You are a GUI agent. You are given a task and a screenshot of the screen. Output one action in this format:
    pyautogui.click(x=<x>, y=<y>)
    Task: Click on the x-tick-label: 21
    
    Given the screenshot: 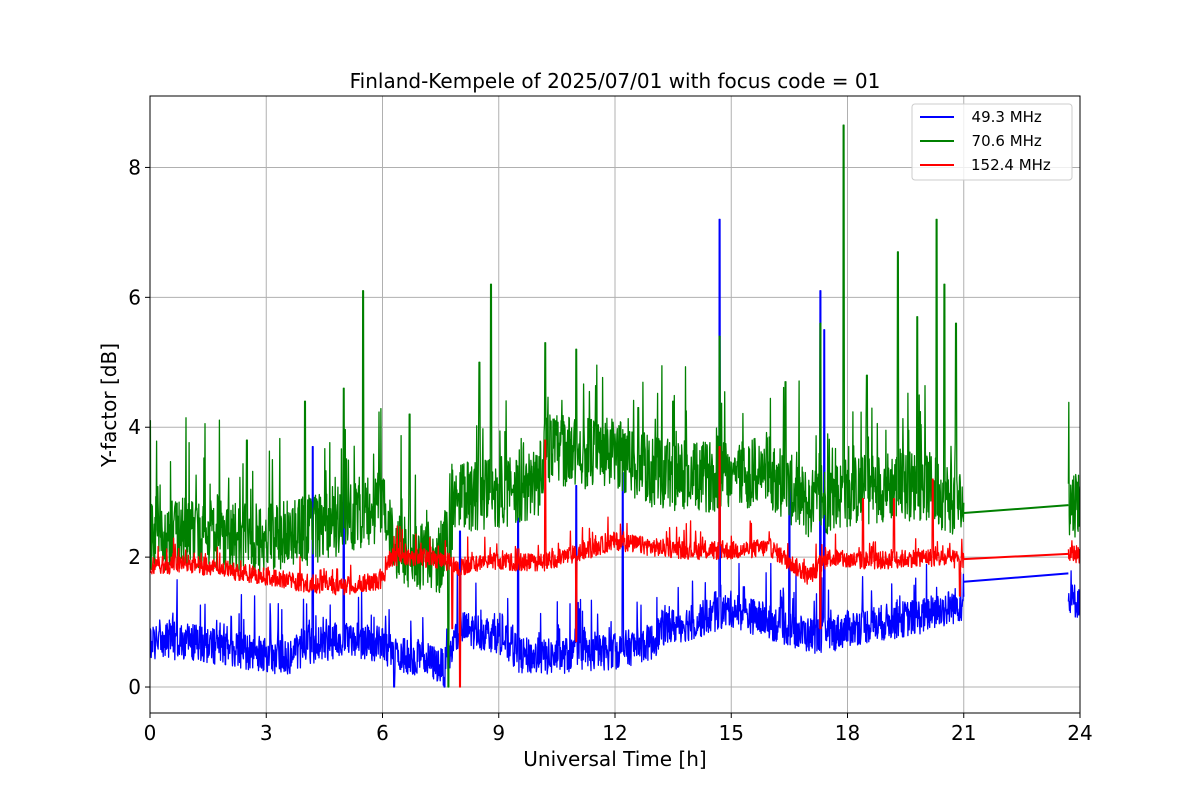 What is the action you would take?
    pyautogui.click(x=963, y=733)
    